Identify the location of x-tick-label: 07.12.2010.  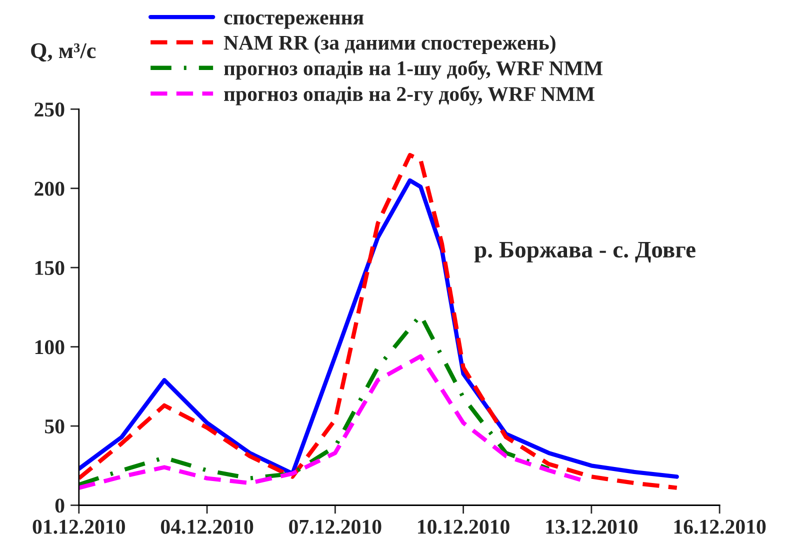
(335, 527).